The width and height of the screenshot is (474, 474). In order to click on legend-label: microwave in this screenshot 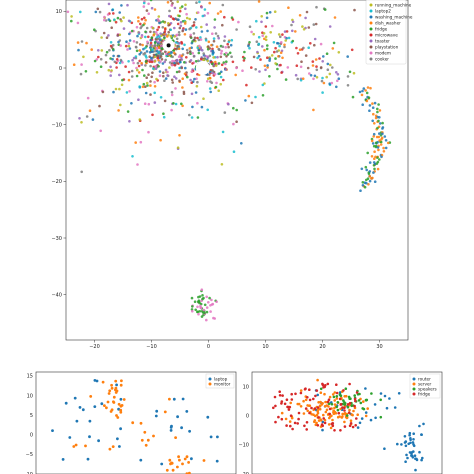, I will do `click(386, 35)`.